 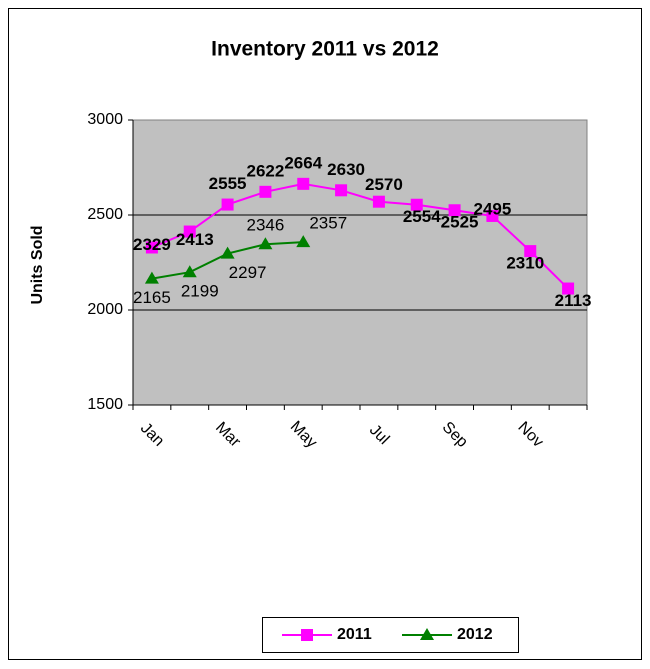 What do you see at coordinates (105, 404) in the screenshot?
I see `y-tick-label: 1500` at bounding box center [105, 404].